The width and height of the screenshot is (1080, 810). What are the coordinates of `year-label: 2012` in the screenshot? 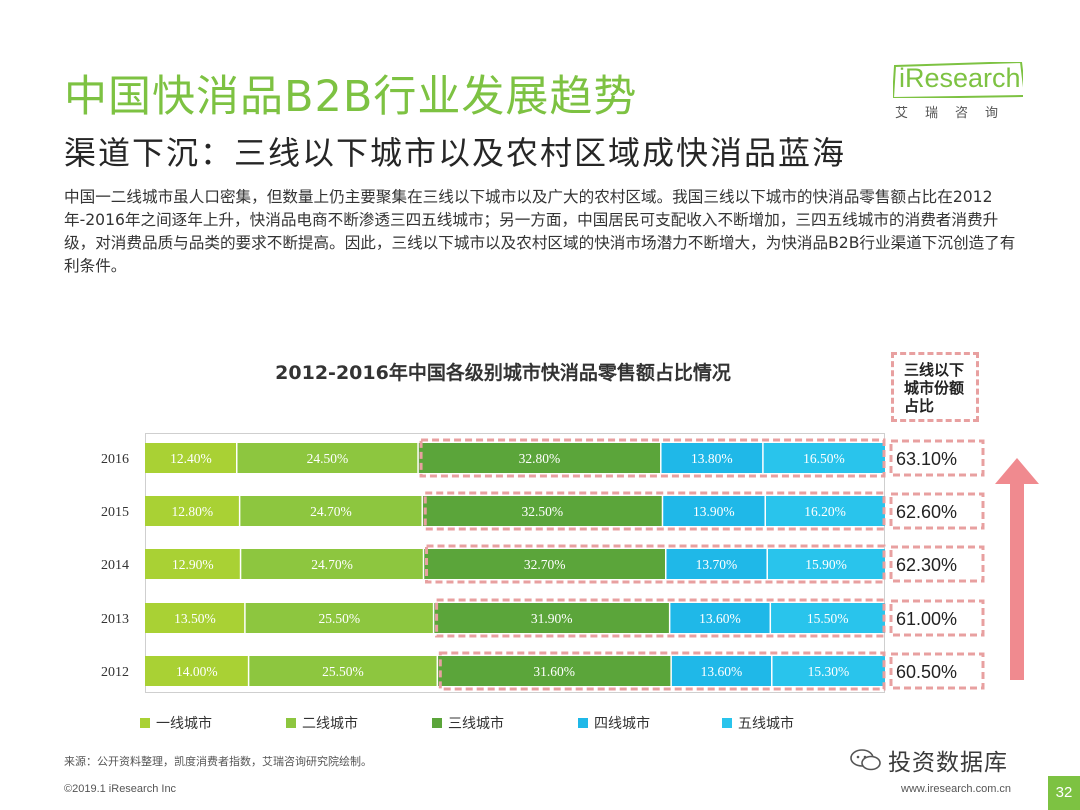 It's located at (115, 672).